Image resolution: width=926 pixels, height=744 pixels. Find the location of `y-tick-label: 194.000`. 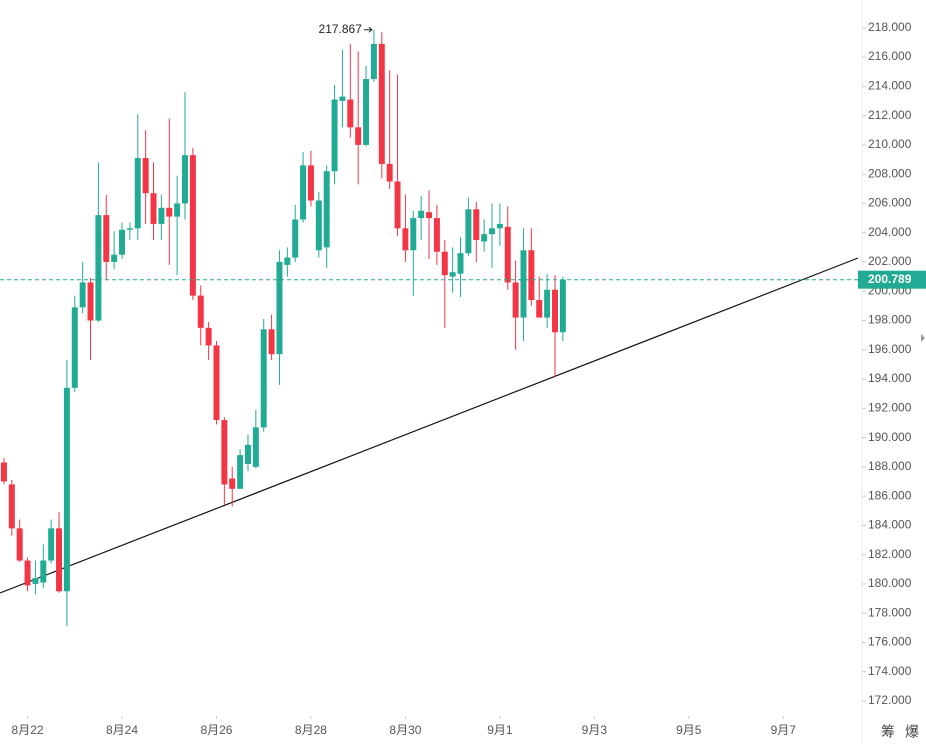

y-tick-label: 194.000 is located at coordinates (890, 378).